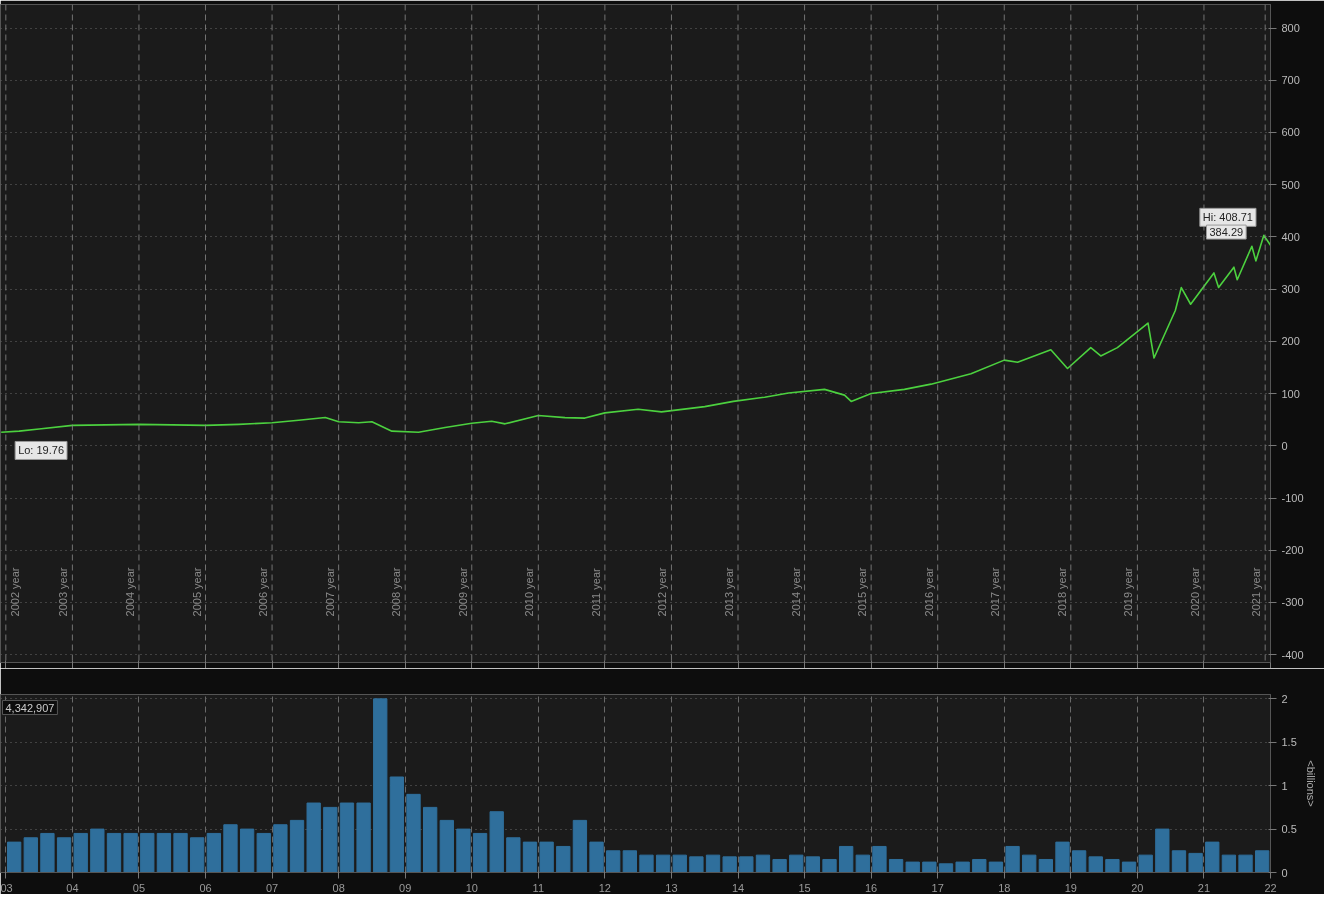 This screenshot has height=900, width=1324. What do you see at coordinates (205, 887) in the screenshot?
I see `x-tick-label: 06` at bounding box center [205, 887].